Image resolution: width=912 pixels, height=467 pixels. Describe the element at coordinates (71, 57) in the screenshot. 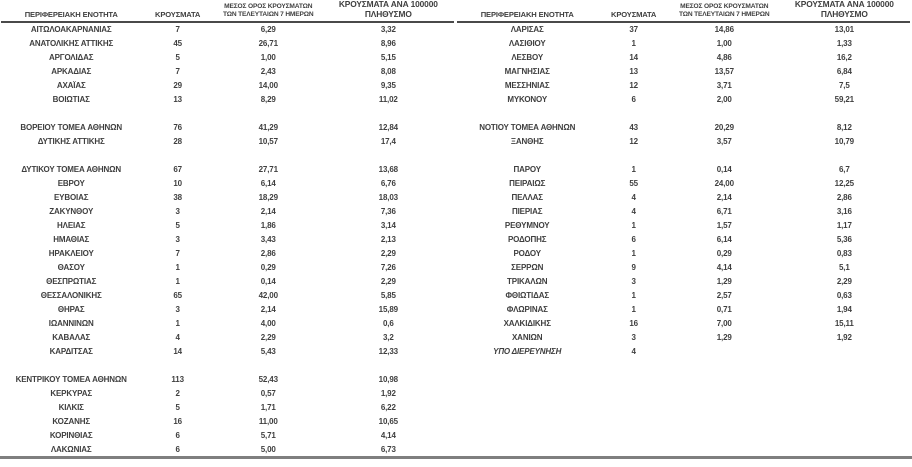

I see `cell-region: ΑΡΓΟΛΙΔΑΣ` at that location.